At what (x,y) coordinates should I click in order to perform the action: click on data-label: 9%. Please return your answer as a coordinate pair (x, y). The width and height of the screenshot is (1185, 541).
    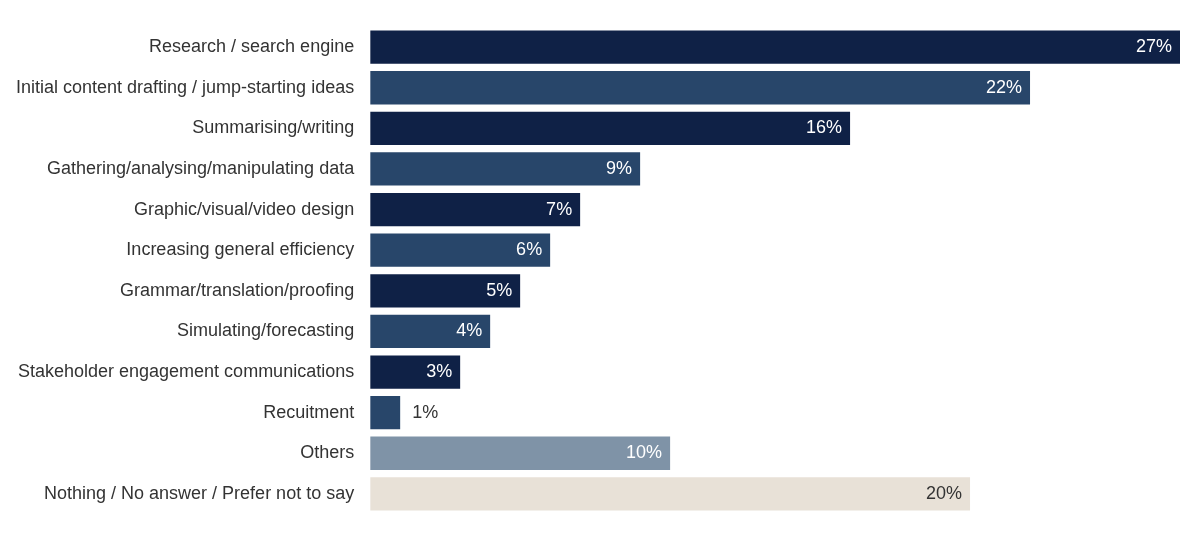
    Looking at the image, I should click on (619, 167).